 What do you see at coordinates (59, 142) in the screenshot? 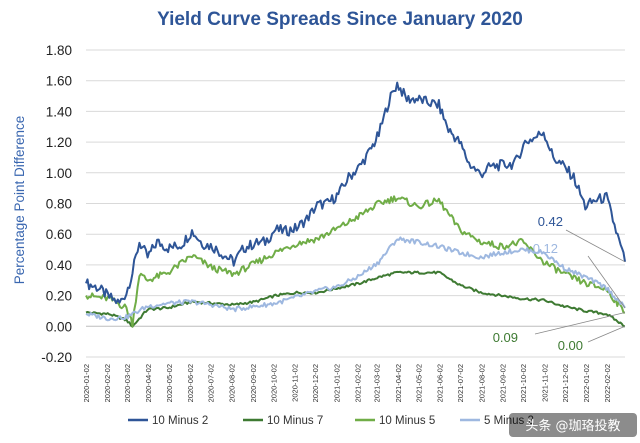
I see `y-tick-label: 1.20` at bounding box center [59, 142].